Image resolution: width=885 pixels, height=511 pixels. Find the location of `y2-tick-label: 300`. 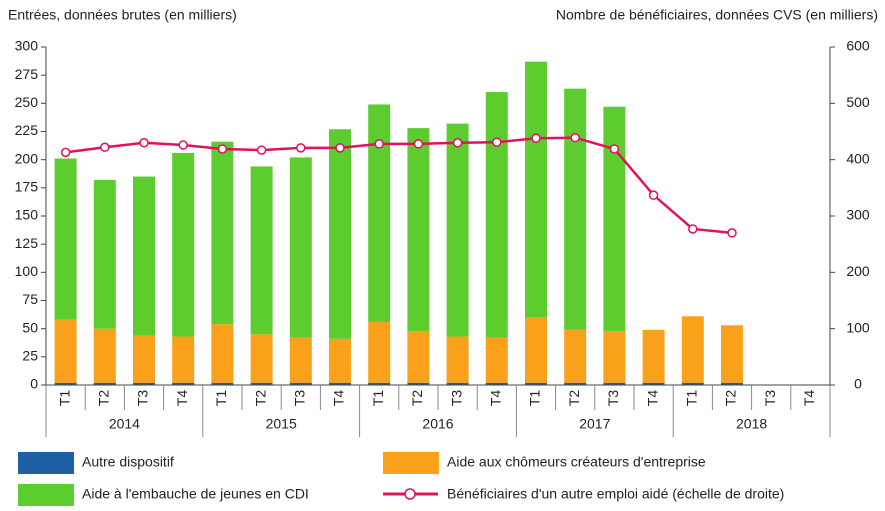

y2-tick-label: 300 is located at coordinates (858, 215).